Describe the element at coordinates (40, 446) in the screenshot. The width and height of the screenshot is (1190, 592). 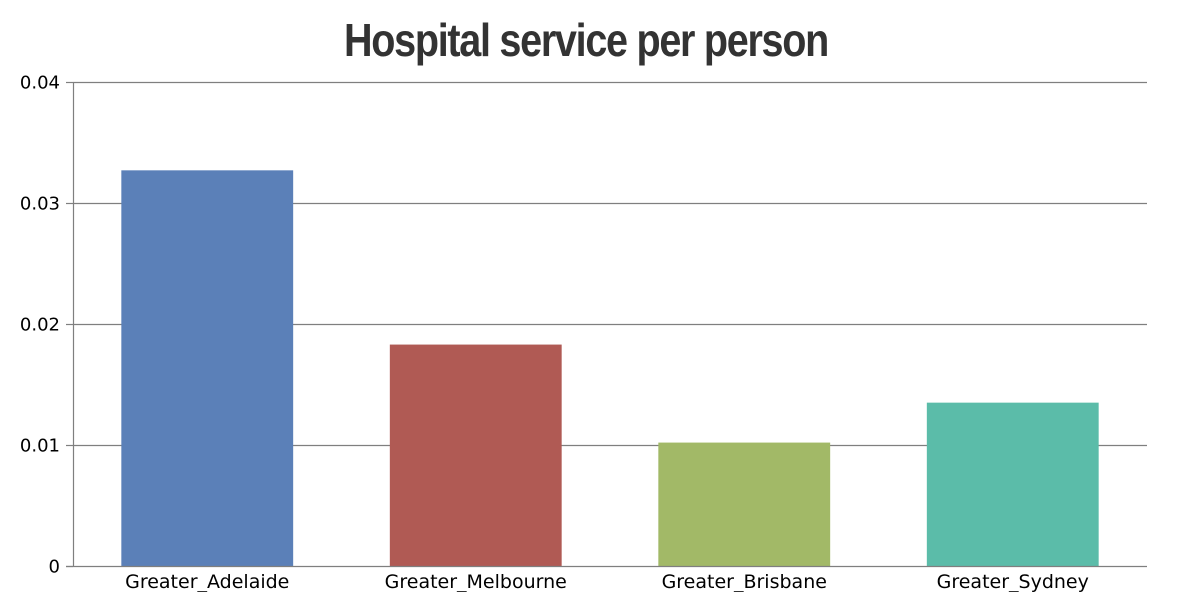
I see `y-tick-label: 0.01` at that location.